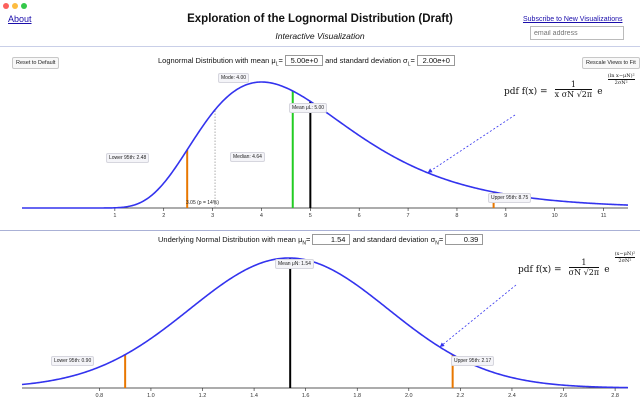  Describe the element at coordinates (6, 6) in the screenshot. I see `close-window-button` at that location.